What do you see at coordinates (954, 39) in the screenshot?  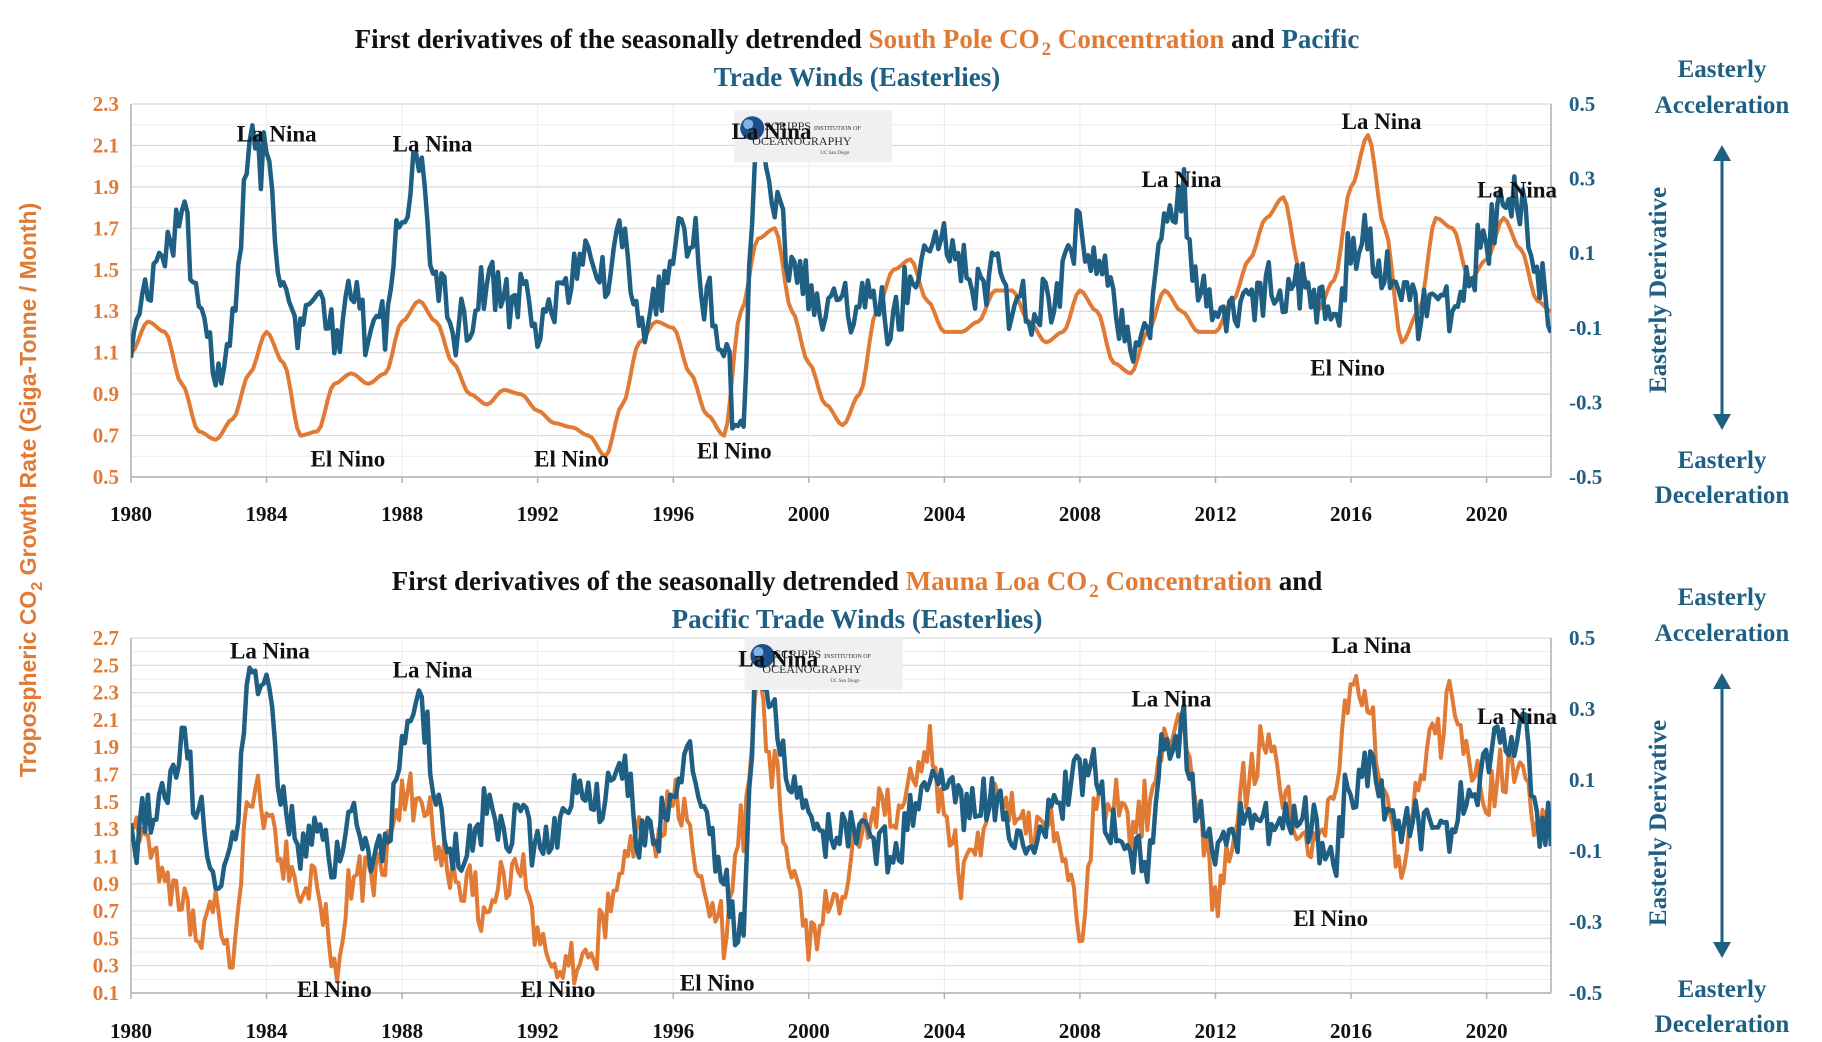 I see `title-part: South Pole CO` at bounding box center [954, 39].